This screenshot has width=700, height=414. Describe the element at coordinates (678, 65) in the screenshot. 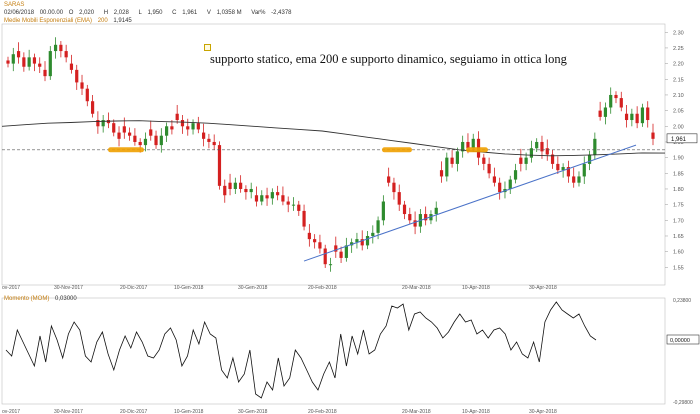

I see `y-tick-label: 2.20` at that location.